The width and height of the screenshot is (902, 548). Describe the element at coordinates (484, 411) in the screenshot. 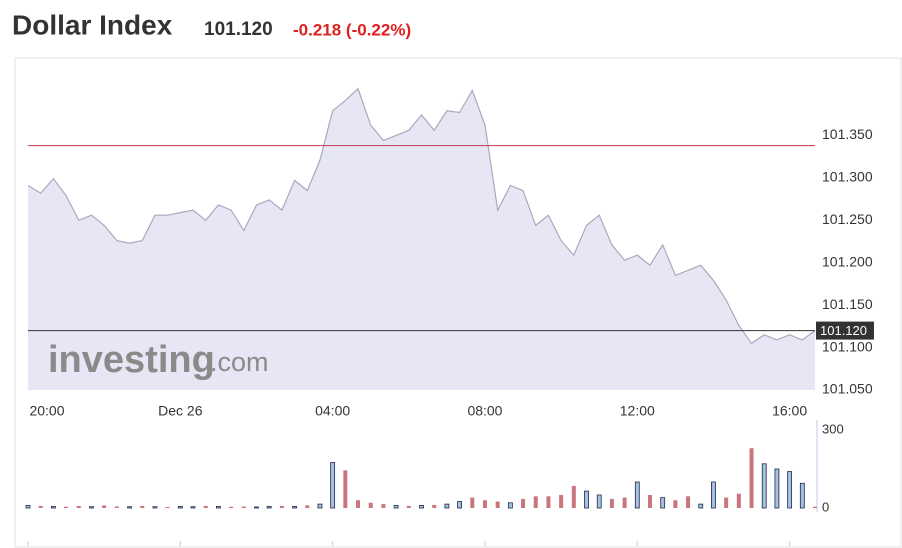

I see `x-tick-label: 08:00` at that location.